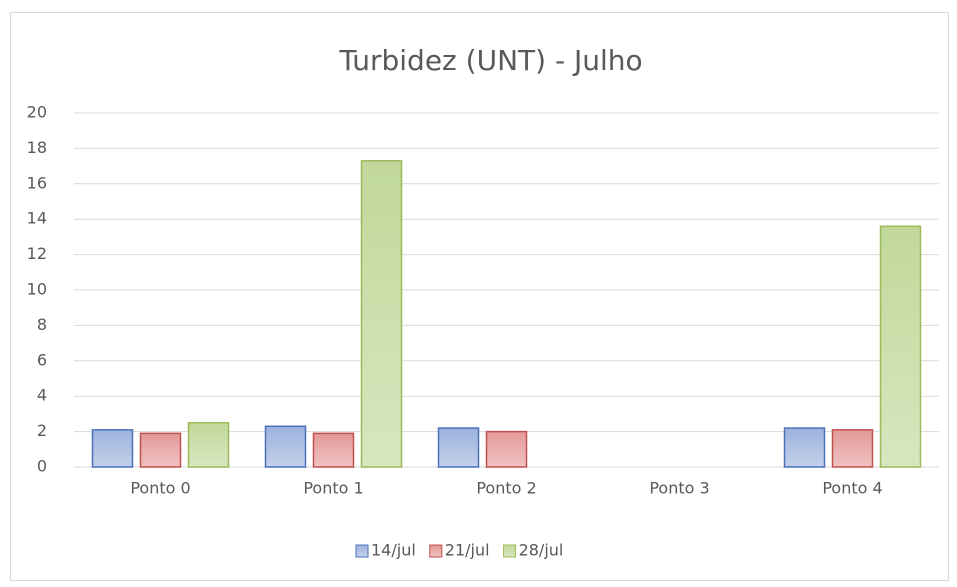 This screenshot has height=587, width=957. Describe the element at coordinates (37, 289) in the screenshot. I see `y-tick-label: 10` at that location.